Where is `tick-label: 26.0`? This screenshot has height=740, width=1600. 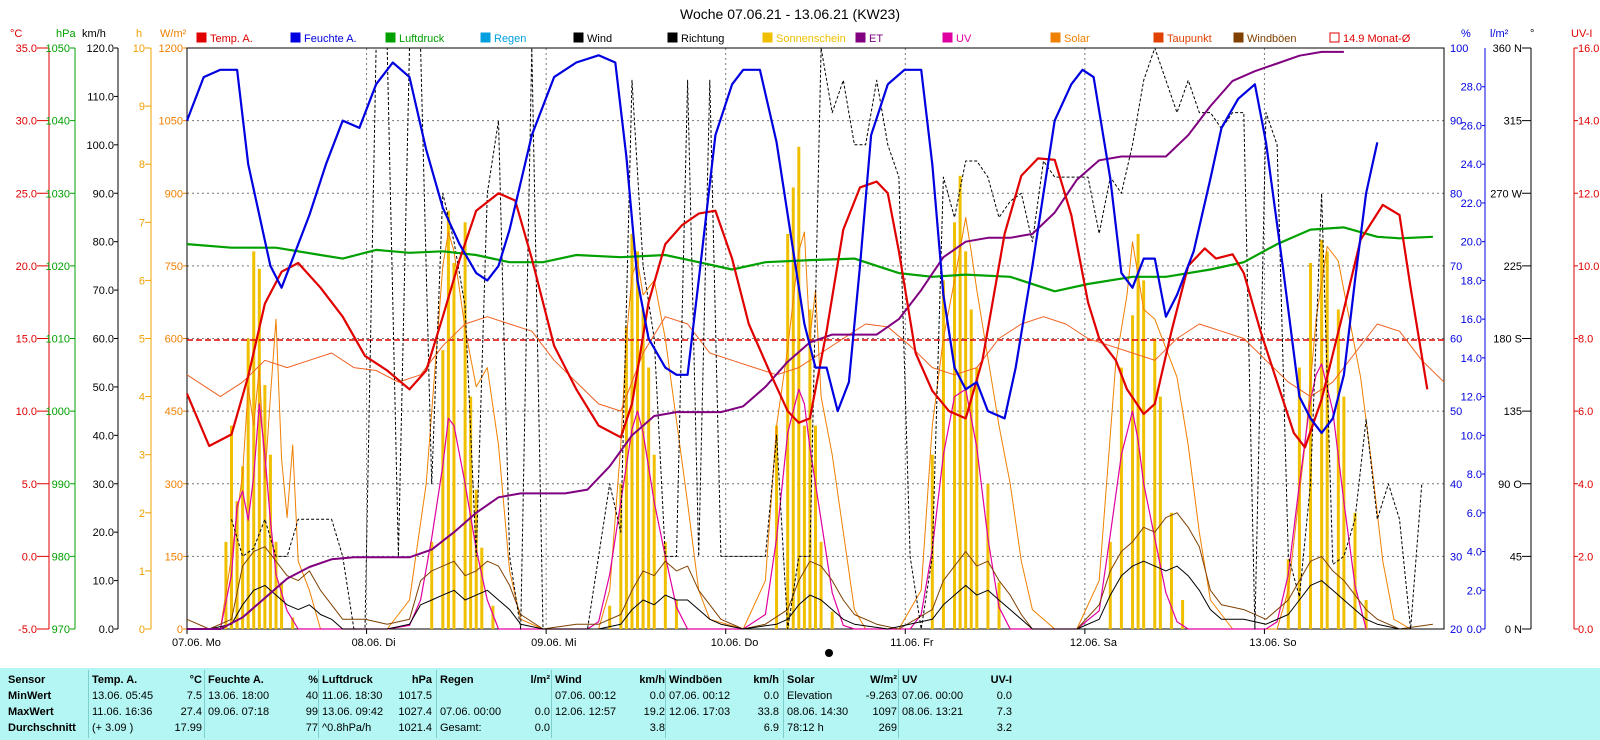 tick-label: 26.0 is located at coordinates (1471, 126).